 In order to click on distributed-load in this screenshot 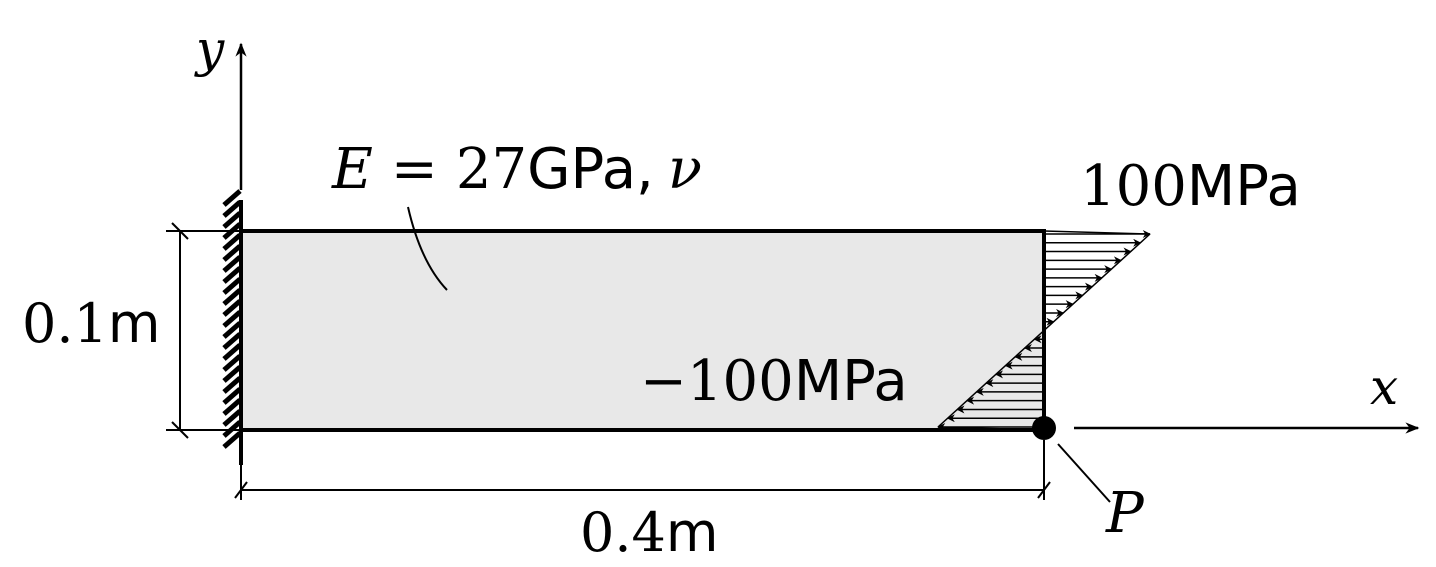, I will do `click(1044, 330)`.